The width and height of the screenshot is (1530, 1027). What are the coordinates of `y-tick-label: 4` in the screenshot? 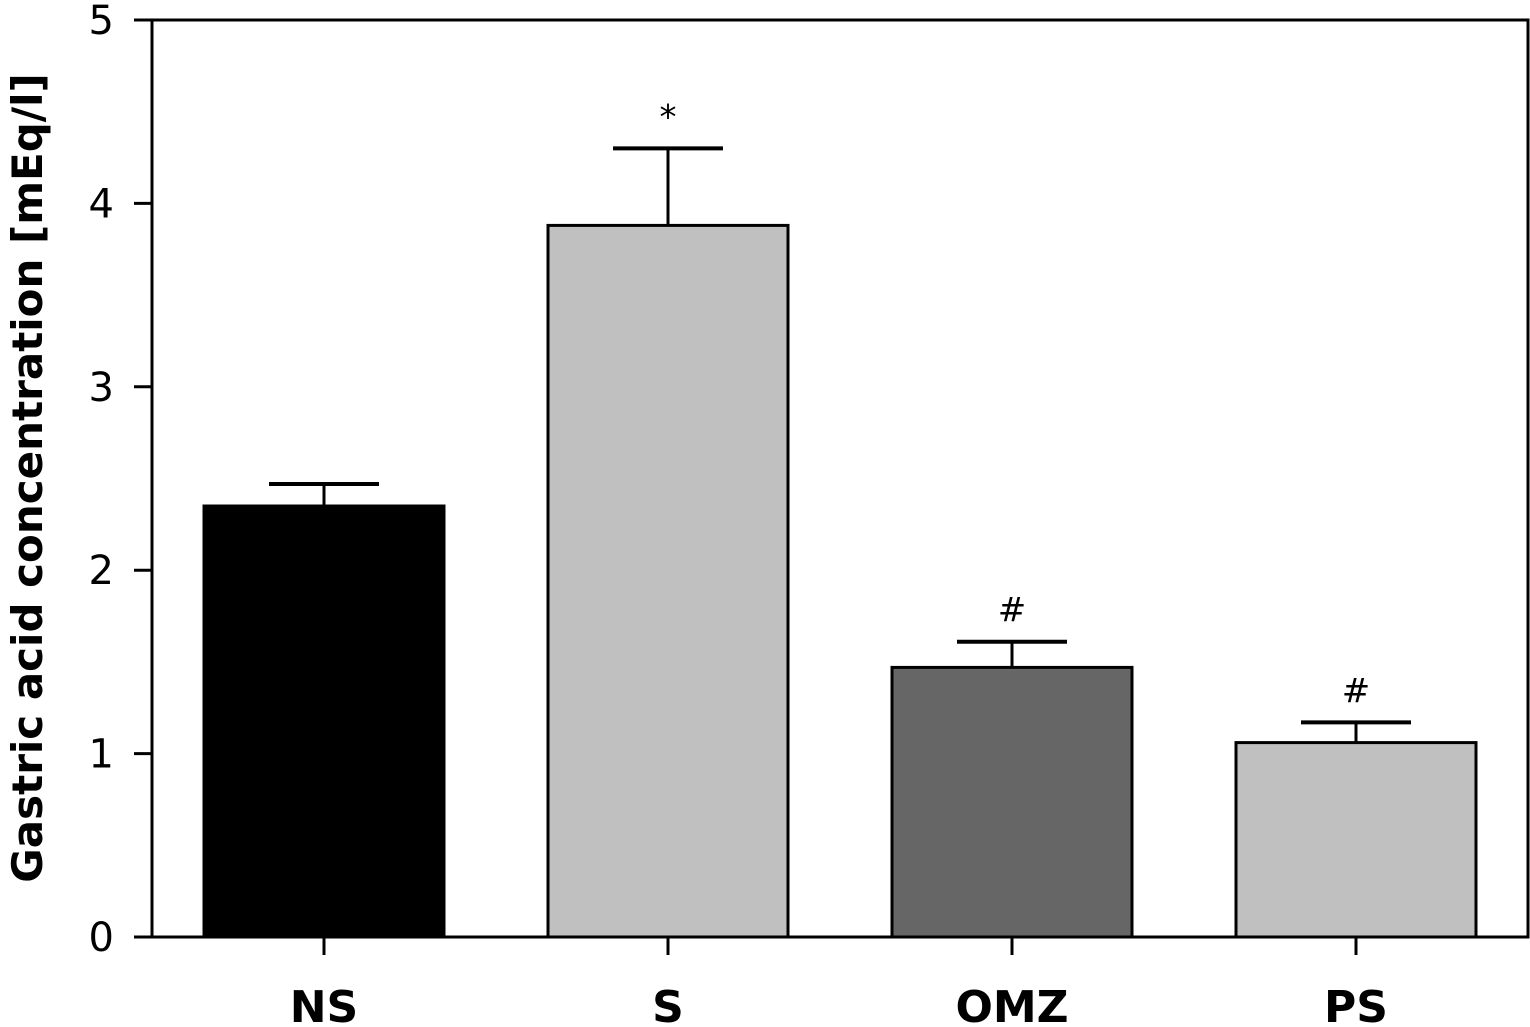 It's located at (101, 204).